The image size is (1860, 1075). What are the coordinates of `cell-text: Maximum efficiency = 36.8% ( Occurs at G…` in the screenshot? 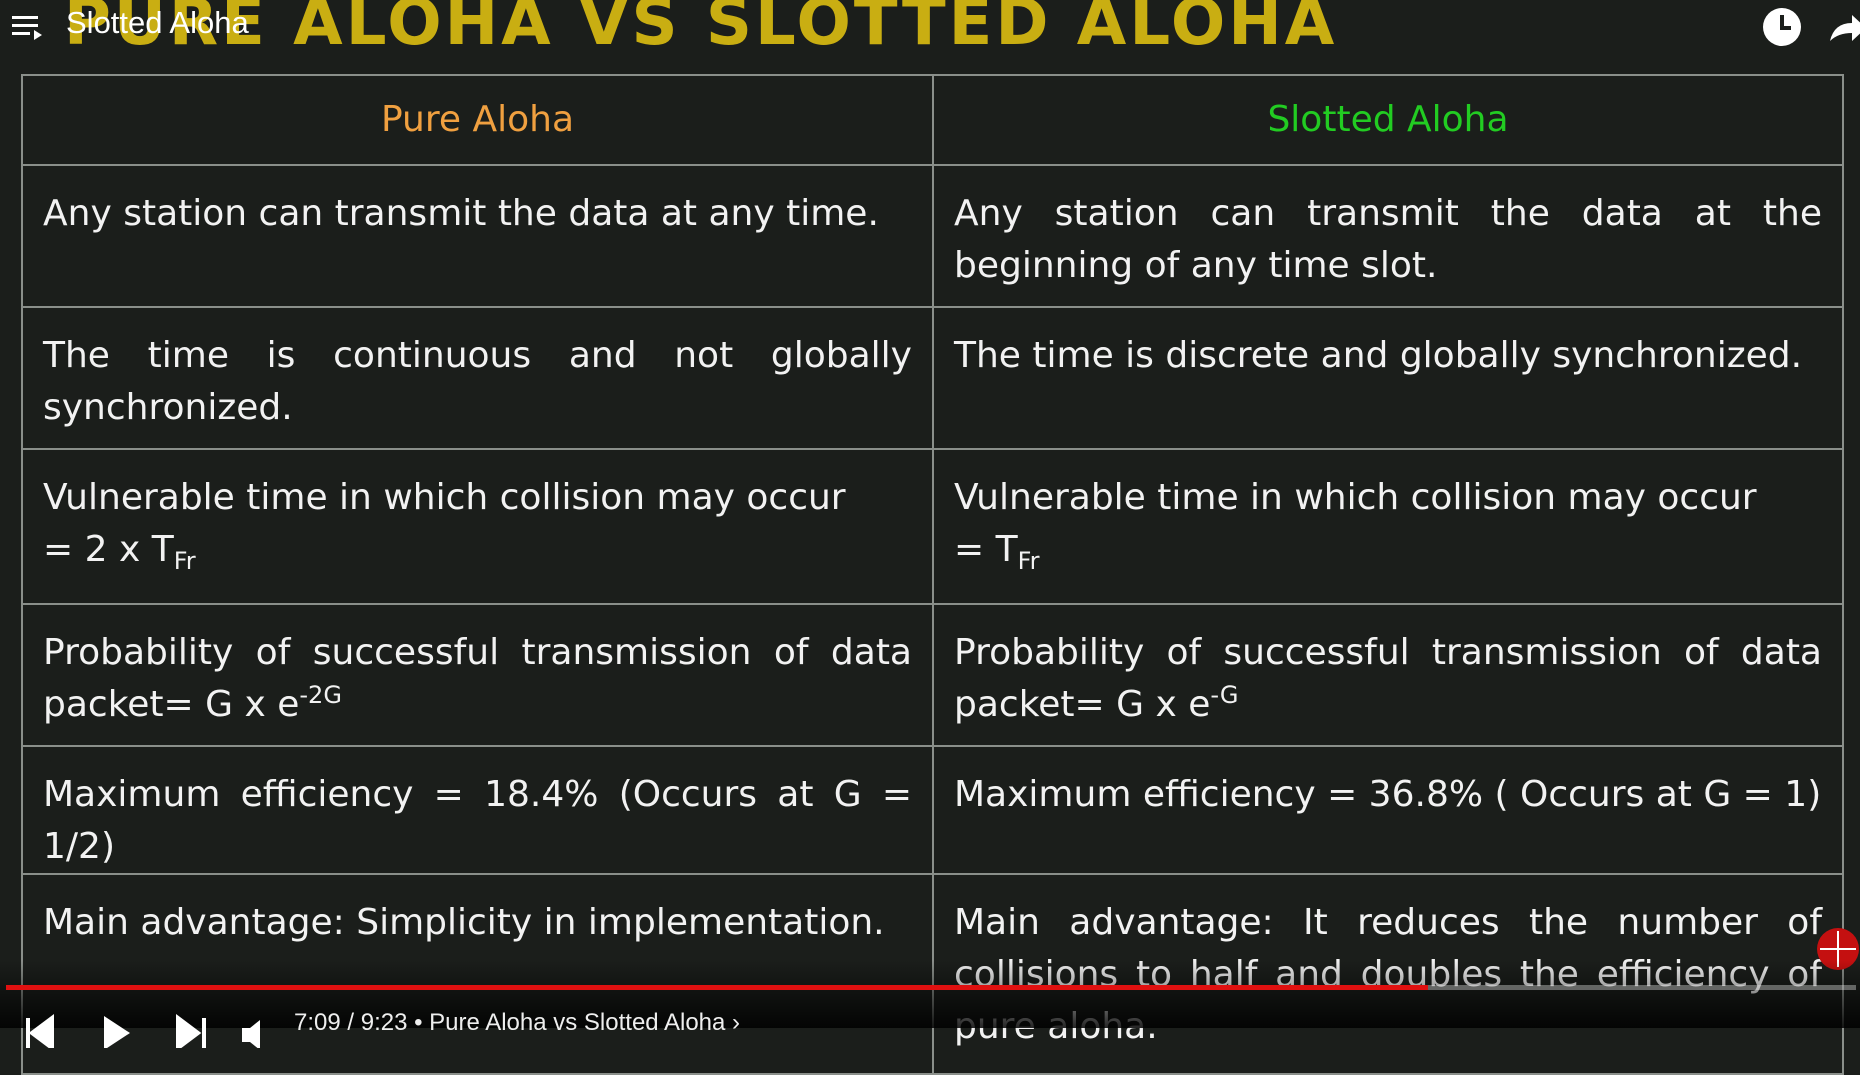 It's located at (1388, 794).